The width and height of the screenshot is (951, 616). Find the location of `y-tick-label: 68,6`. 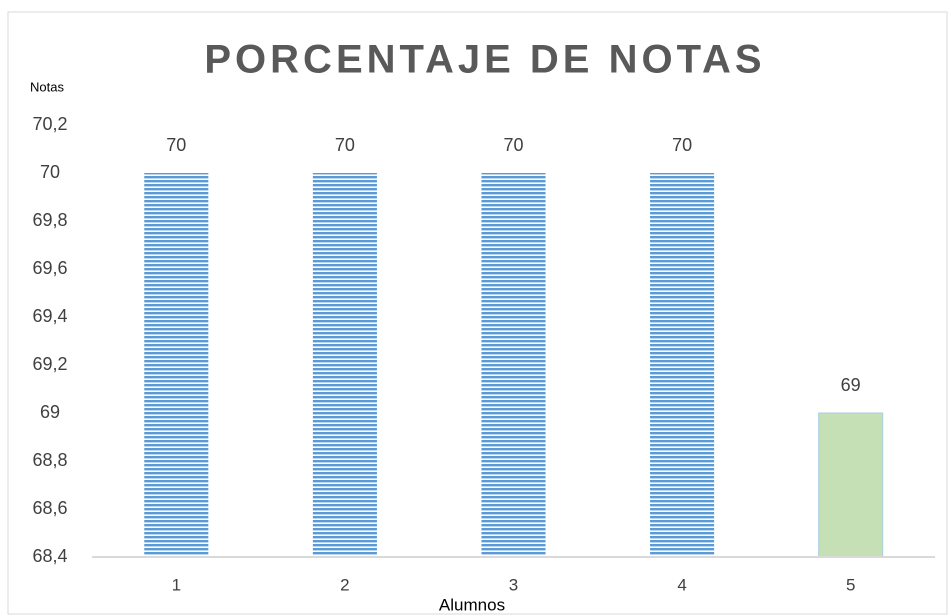

y-tick-label: 68,6 is located at coordinates (49, 508).